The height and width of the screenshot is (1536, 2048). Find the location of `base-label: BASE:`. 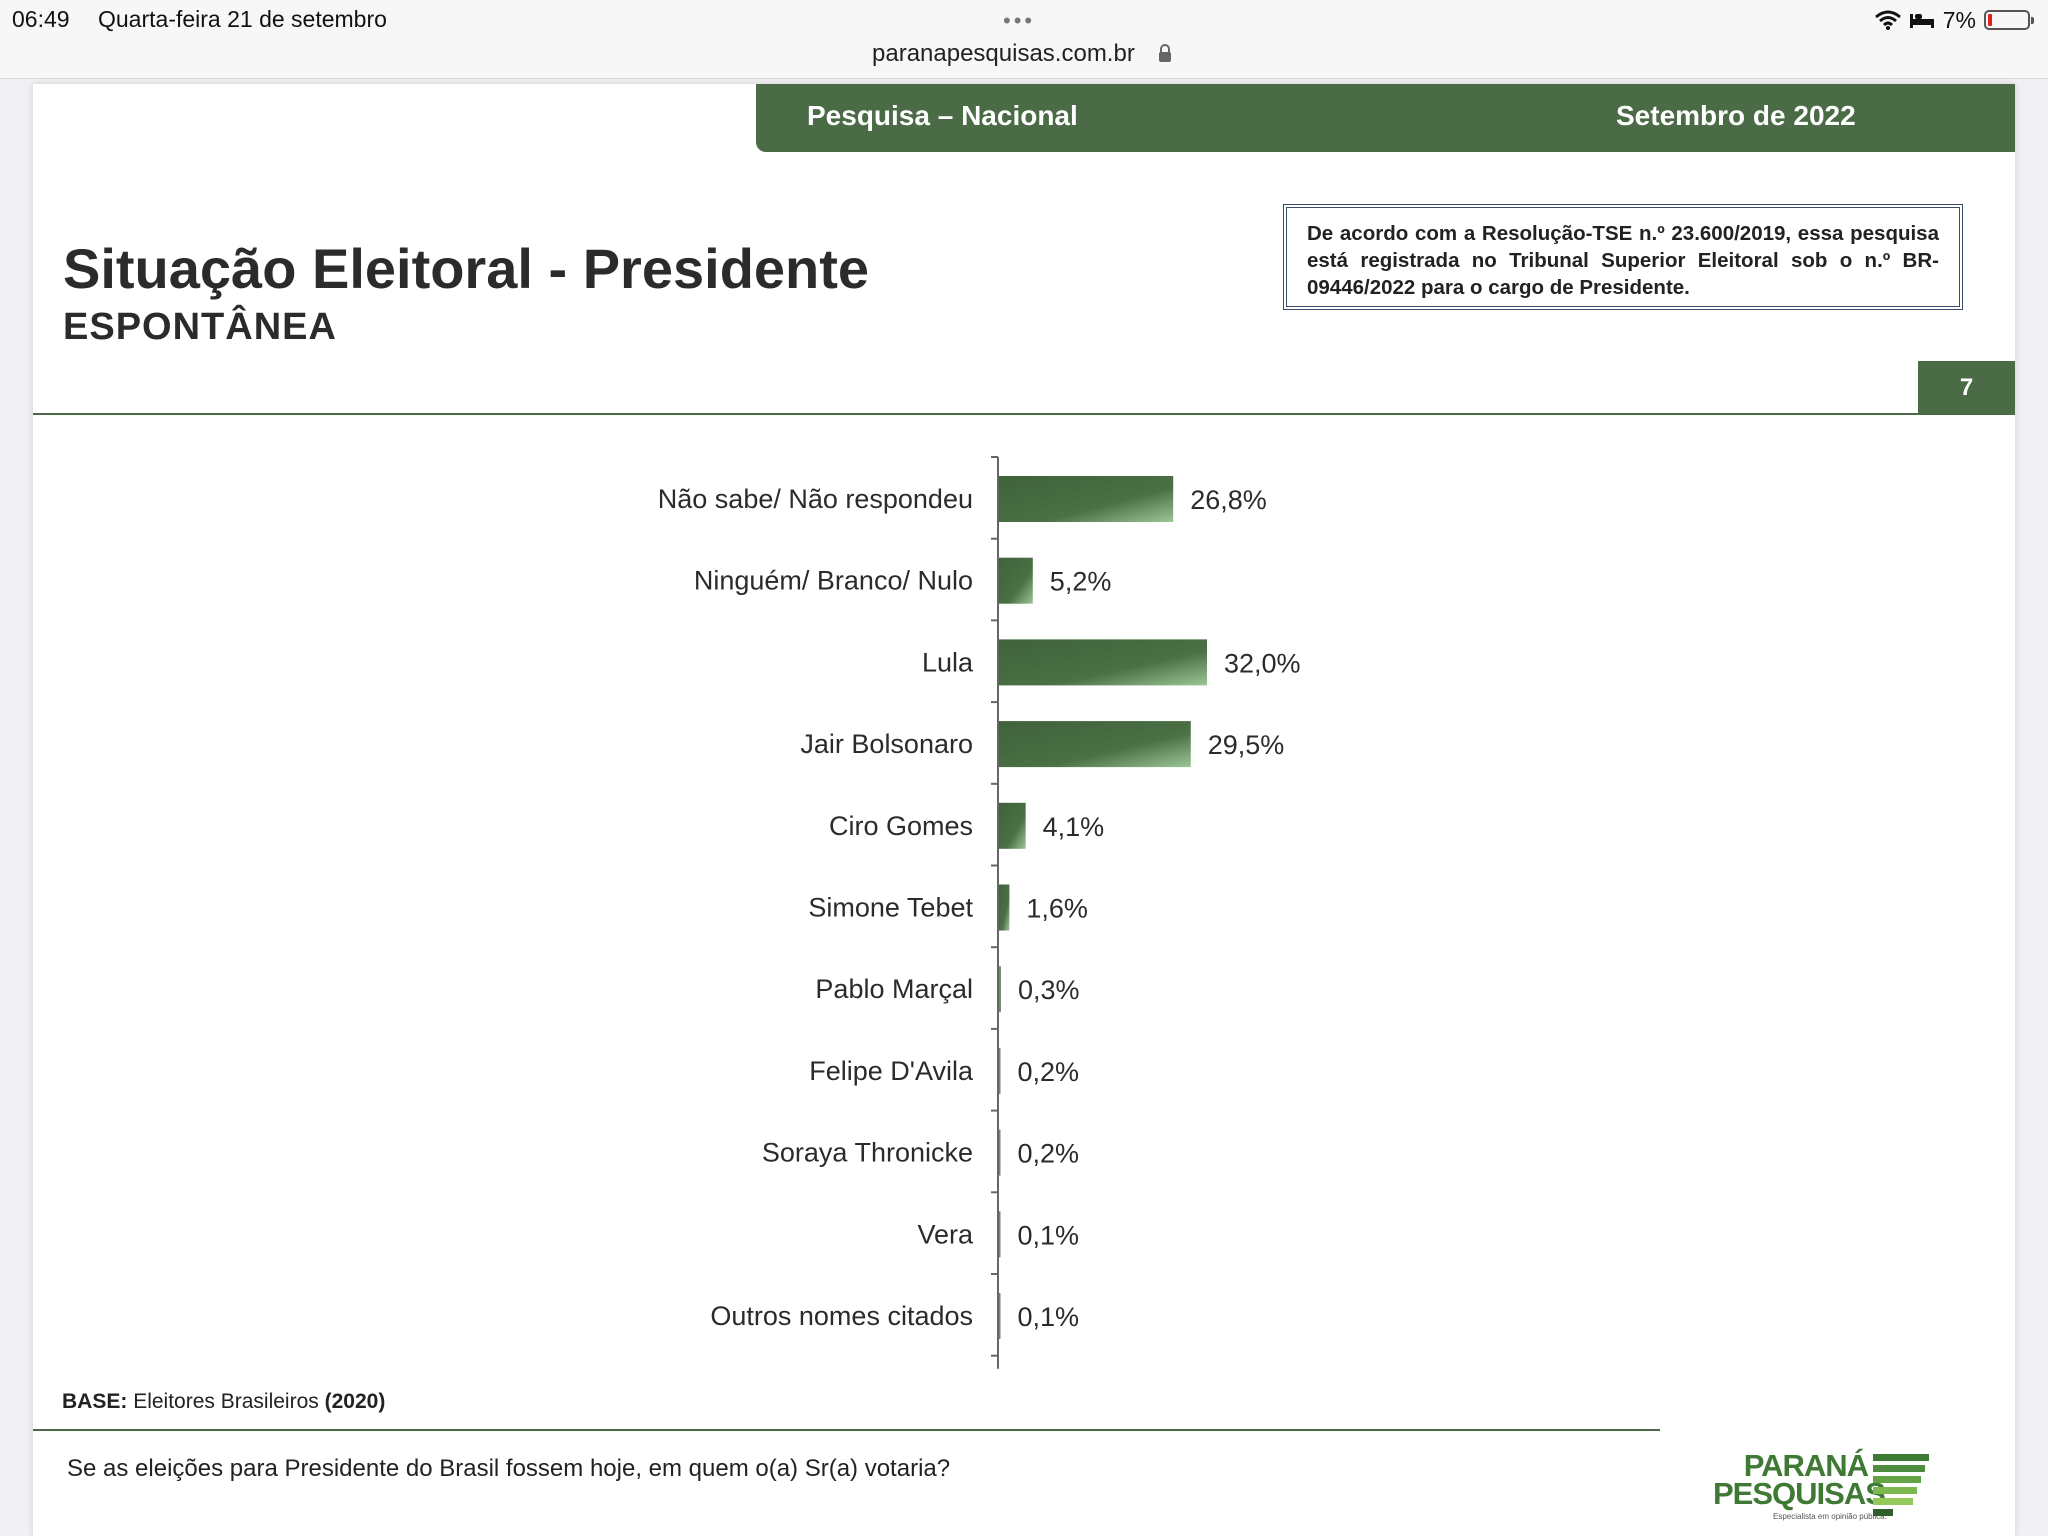

base-label: BASE: is located at coordinates (95, 1401).